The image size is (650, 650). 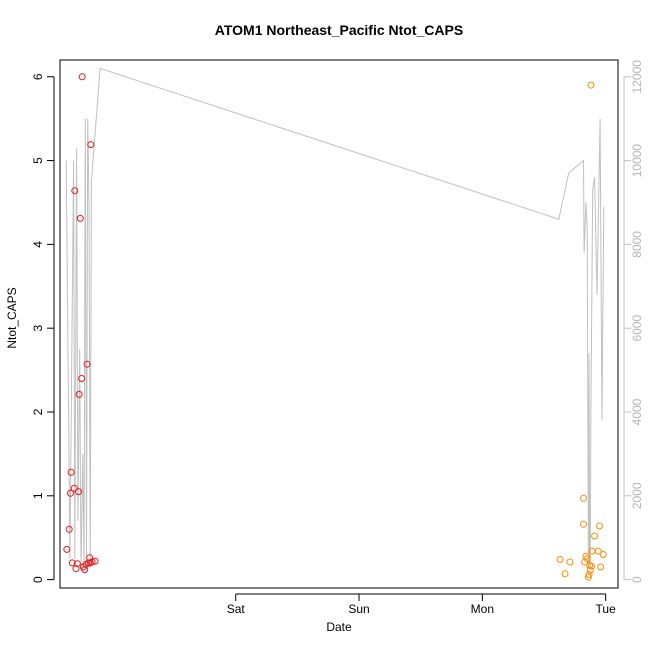 I want to click on x-axis-label: Date, so click(x=339, y=627).